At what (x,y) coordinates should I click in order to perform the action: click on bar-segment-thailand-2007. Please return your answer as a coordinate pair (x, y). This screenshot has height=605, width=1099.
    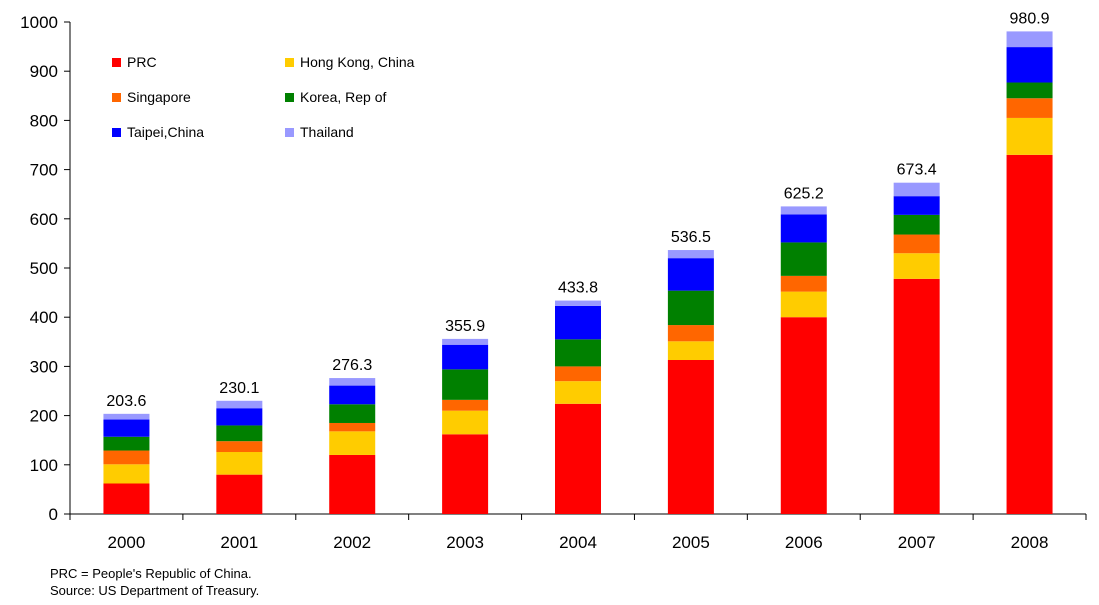
    Looking at the image, I should click on (916, 189).